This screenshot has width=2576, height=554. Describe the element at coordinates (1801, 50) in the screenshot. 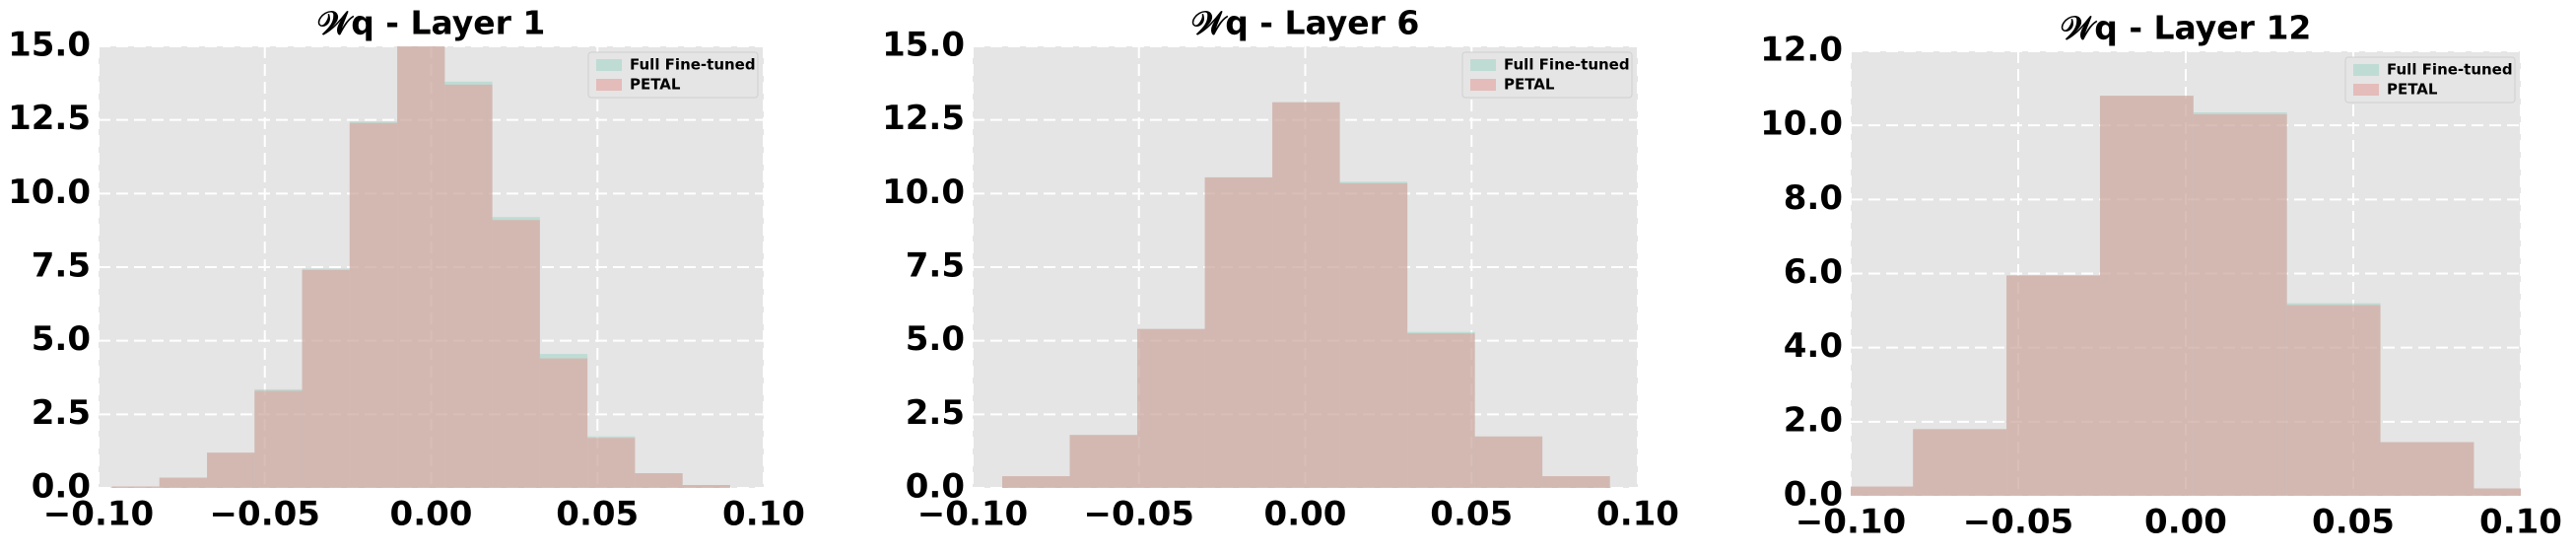

I see `y-tick-label: 12.0` at that location.